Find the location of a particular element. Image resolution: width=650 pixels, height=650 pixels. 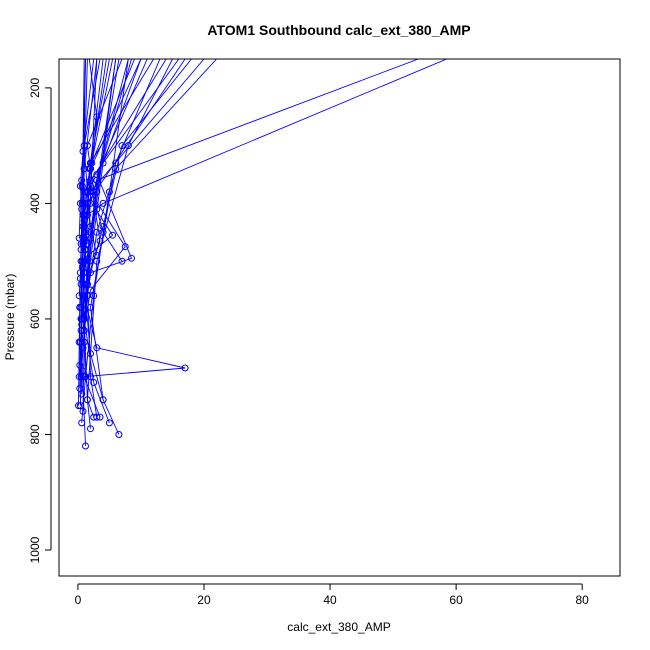

y-axis-label: Pressure (mbar) is located at coordinates (10, 317).